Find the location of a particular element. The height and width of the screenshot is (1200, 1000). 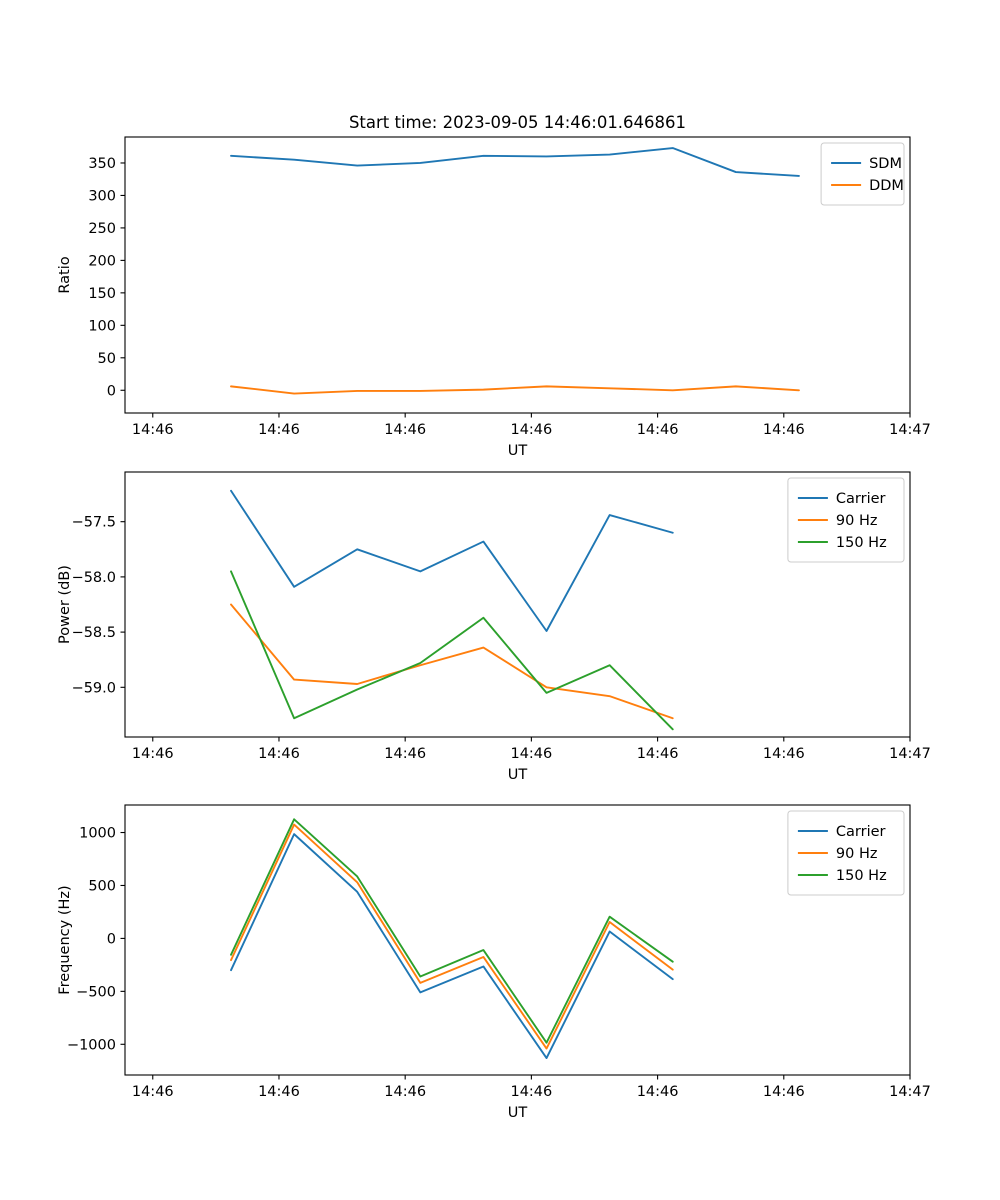

y-tick-label: 150 is located at coordinates (102, 294).